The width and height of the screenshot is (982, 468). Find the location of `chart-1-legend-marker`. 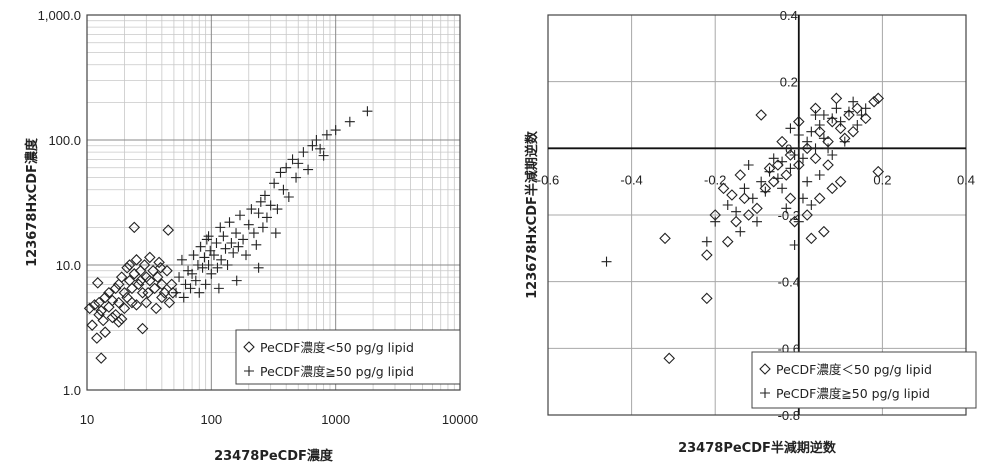

chart-1-legend-marker is located at coordinates (249, 347).